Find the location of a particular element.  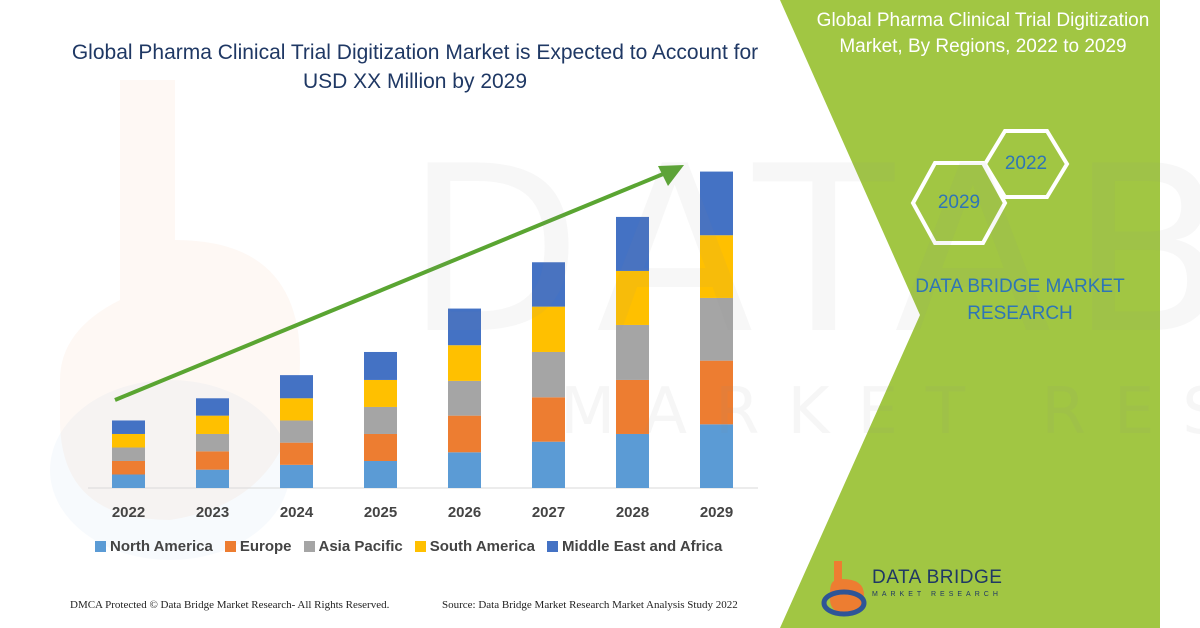

hex-label-2022: 2022 is located at coordinates (1026, 163).